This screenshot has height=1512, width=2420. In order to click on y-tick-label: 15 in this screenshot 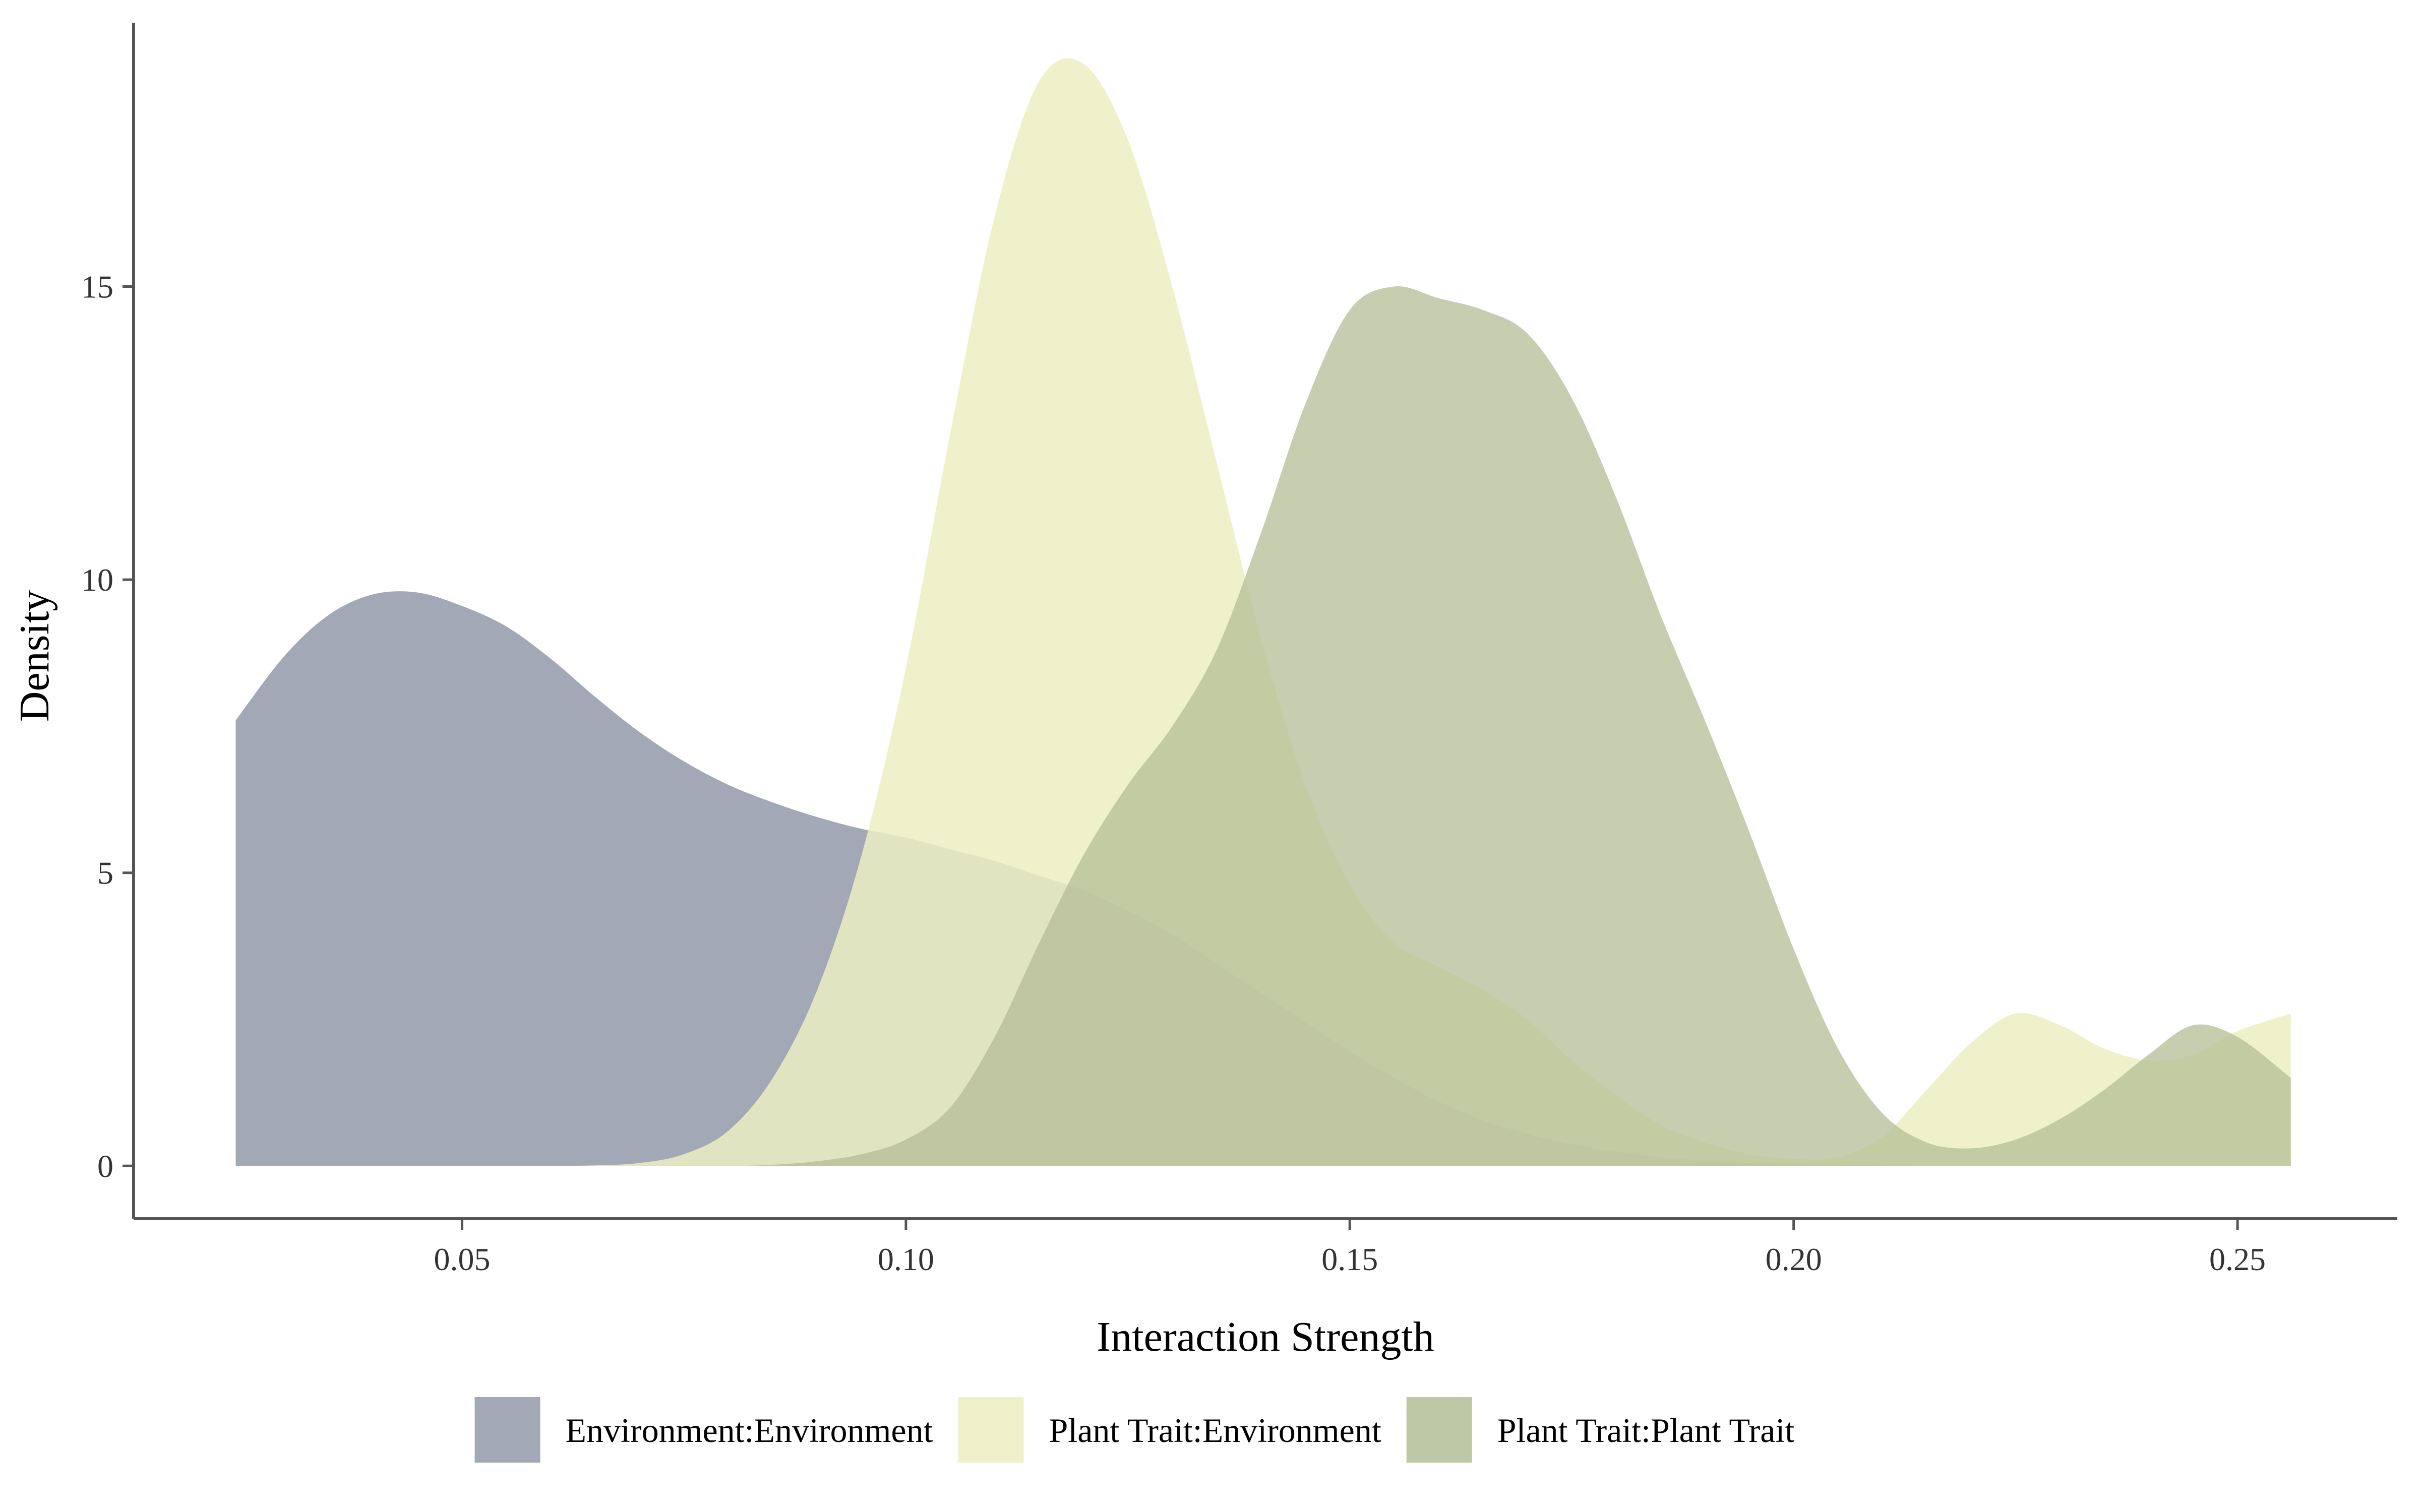, I will do `click(97, 286)`.